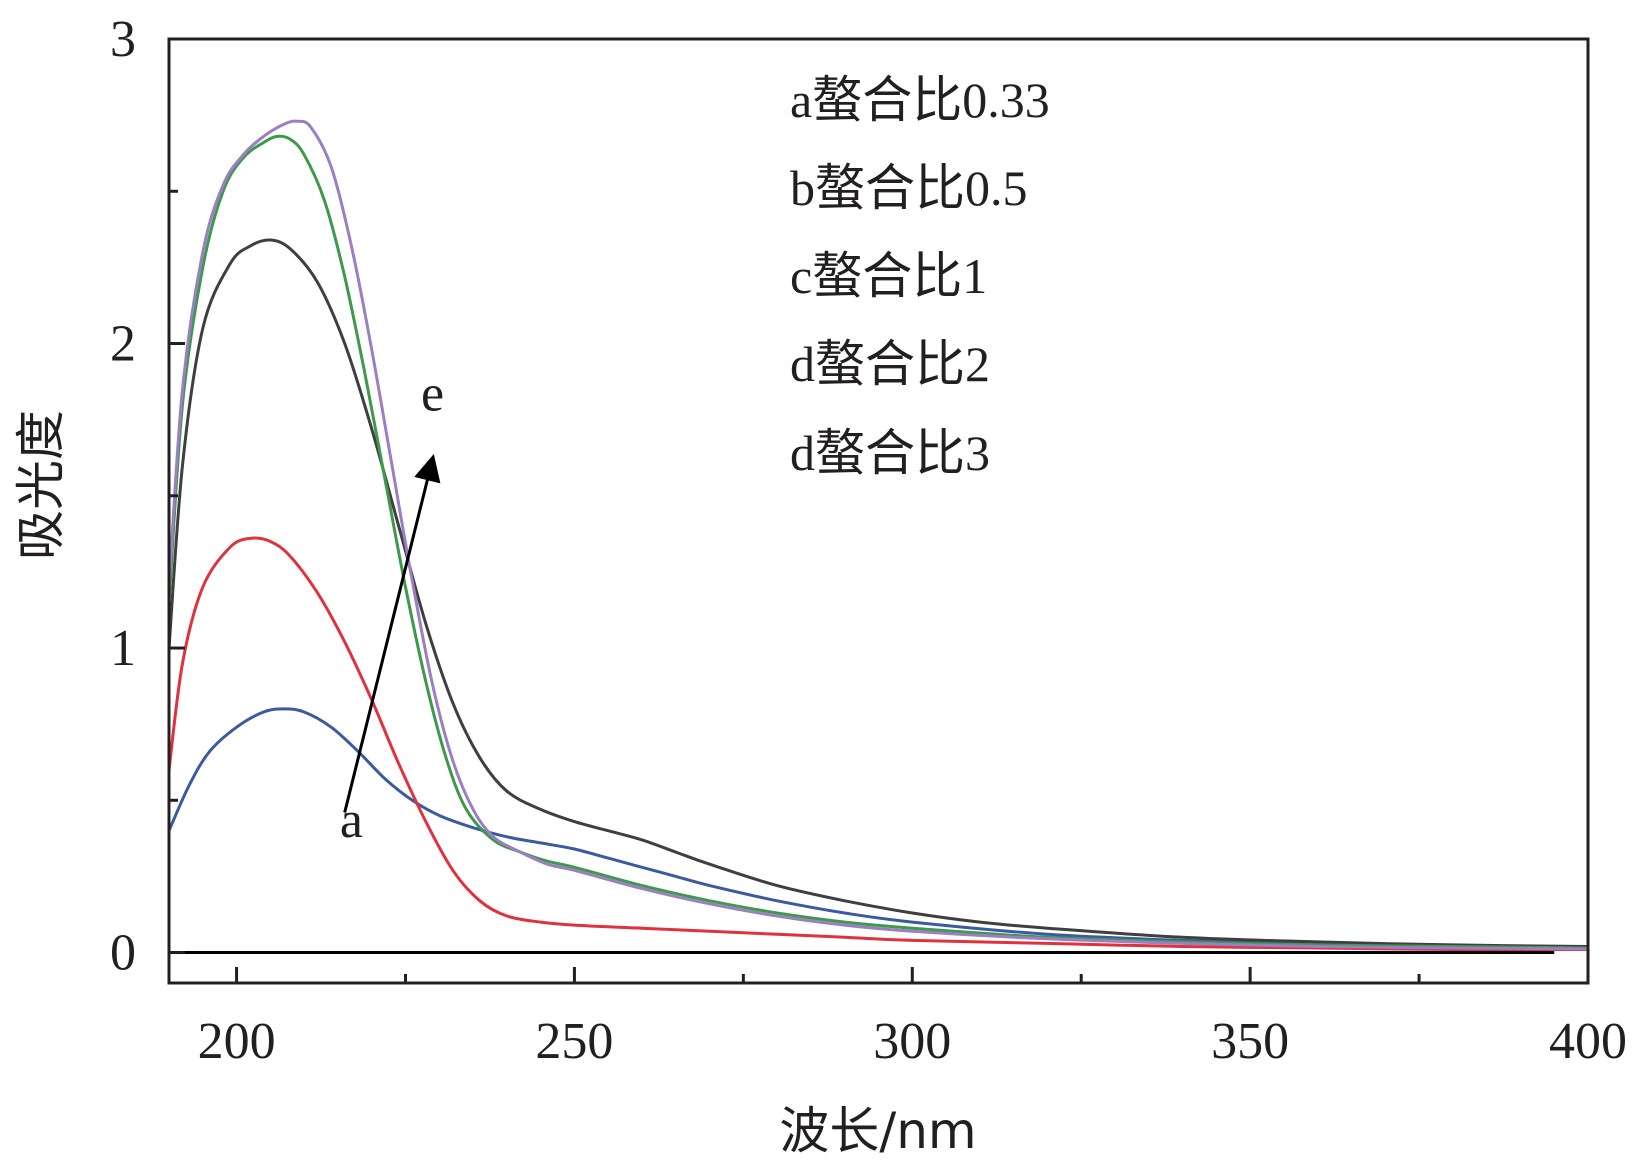 Image resolution: width=1636 pixels, height=1168 pixels. What do you see at coordinates (392, 633) in the screenshot?
I see `trend-arrow` at bounding box center [392, 633].